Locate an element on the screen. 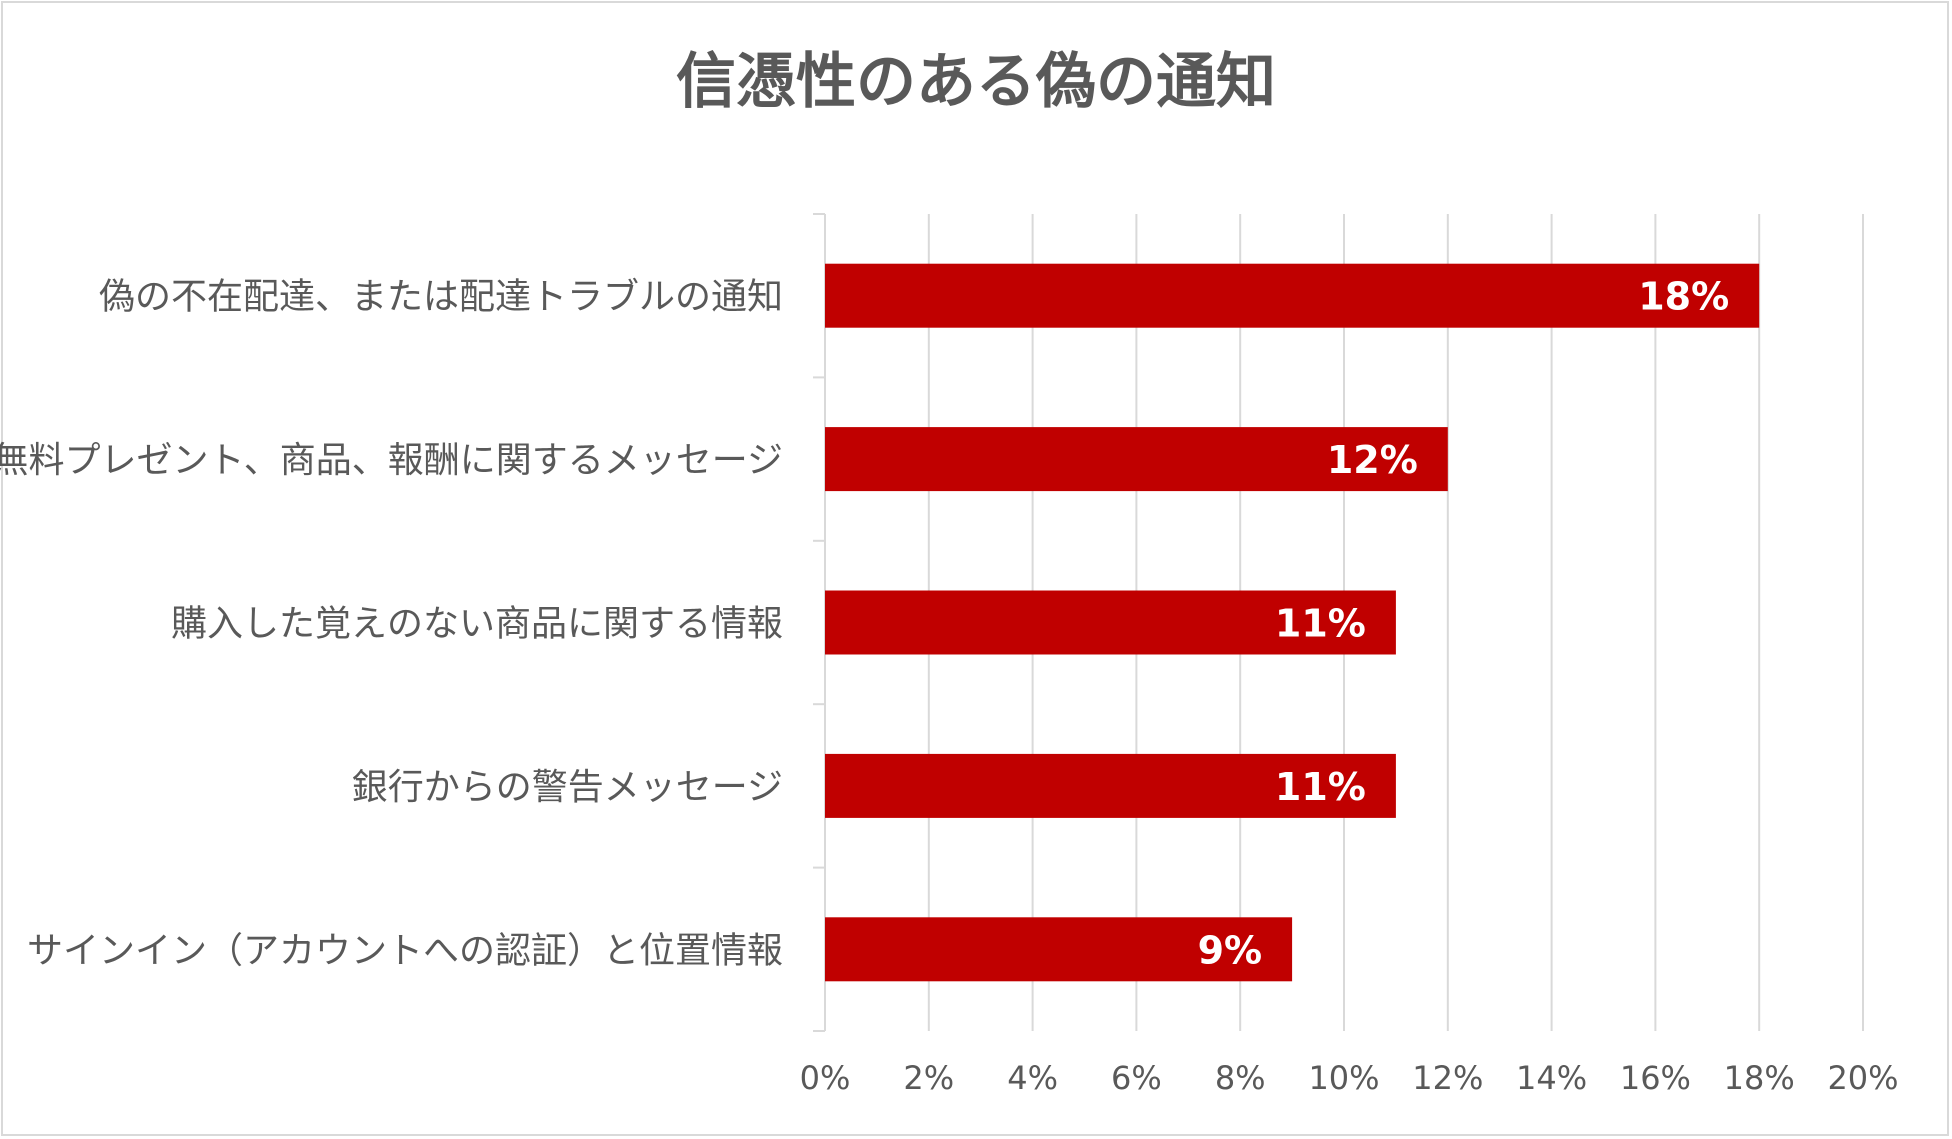 The width and height of the screenshot is (1952, 1139). x-axis-tick-labels: 0% 2% 4% 6% 8% 10% 12% 14% 16% 18% 20% is located at coordinates (1349, 1078).